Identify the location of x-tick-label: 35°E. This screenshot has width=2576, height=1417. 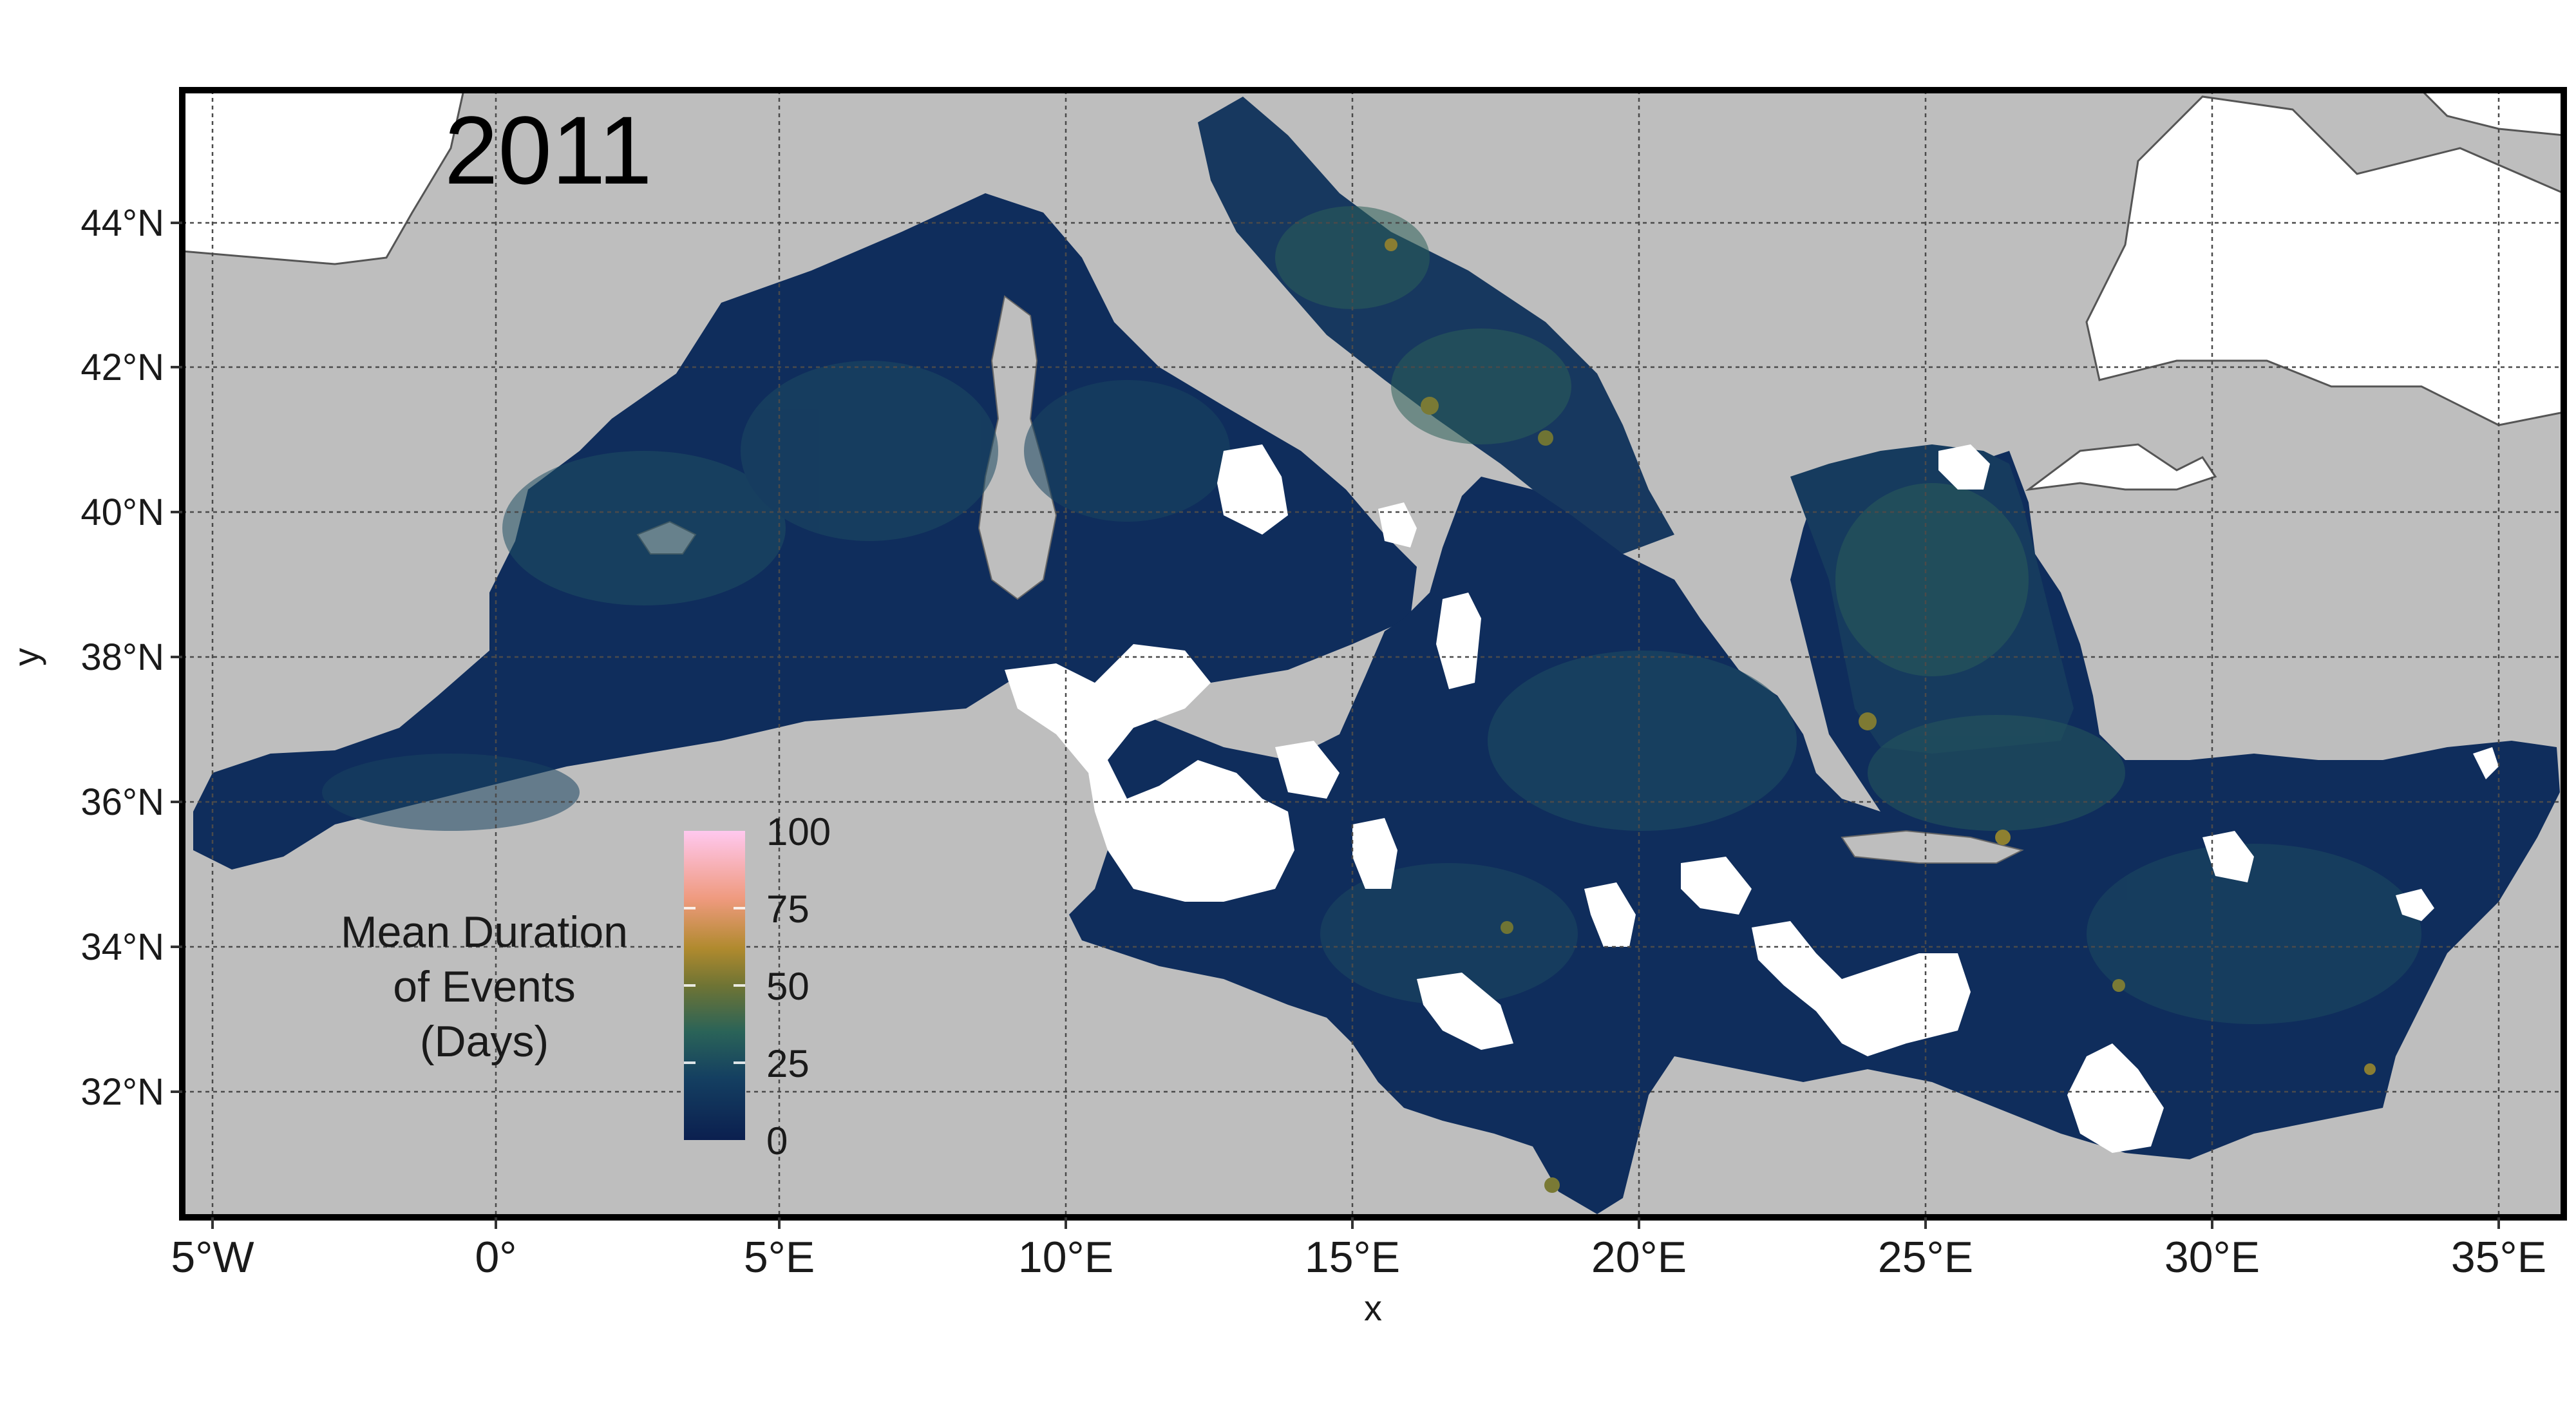
(2498, 1257).